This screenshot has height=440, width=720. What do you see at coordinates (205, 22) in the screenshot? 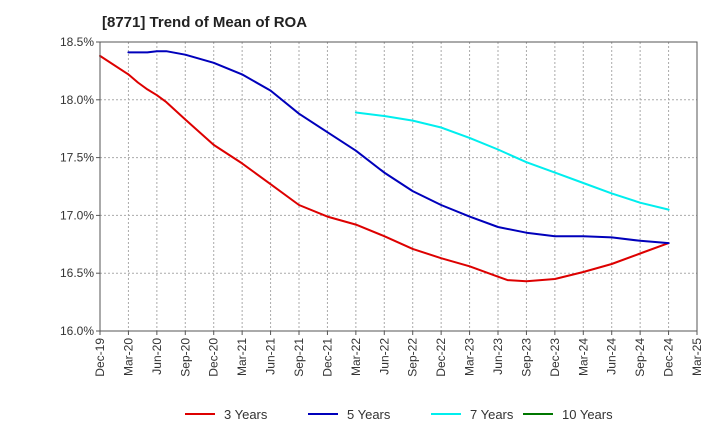
I see `chart-title: [8771] Trend of Mean of ROA` at bounding box center [205, 22].